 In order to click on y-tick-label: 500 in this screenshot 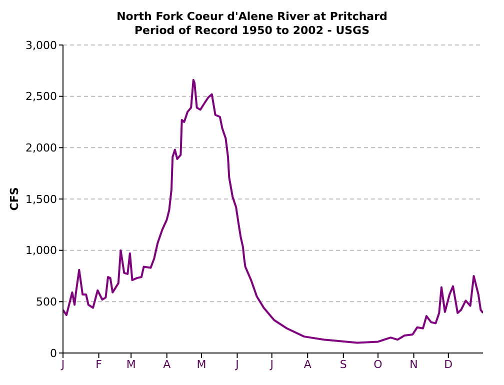, I will do `click(46, 302)`.